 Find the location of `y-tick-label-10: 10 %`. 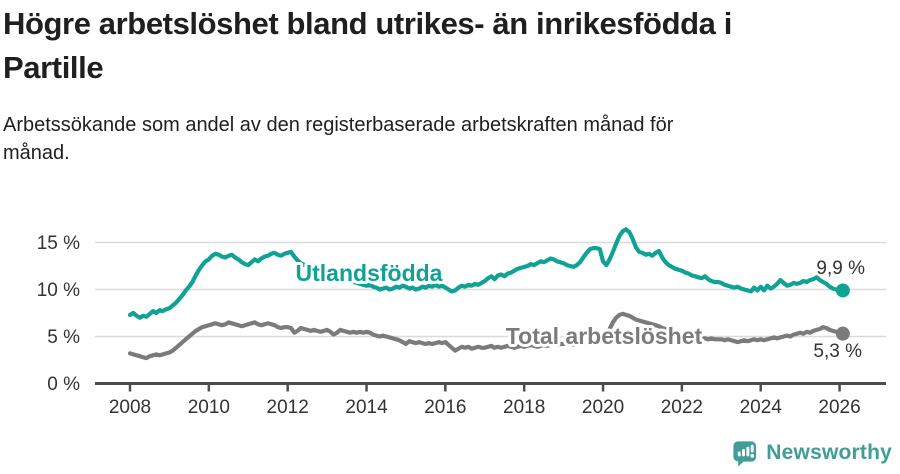

y-tick-label-10: 10 % is located at coordinates (58, 290).